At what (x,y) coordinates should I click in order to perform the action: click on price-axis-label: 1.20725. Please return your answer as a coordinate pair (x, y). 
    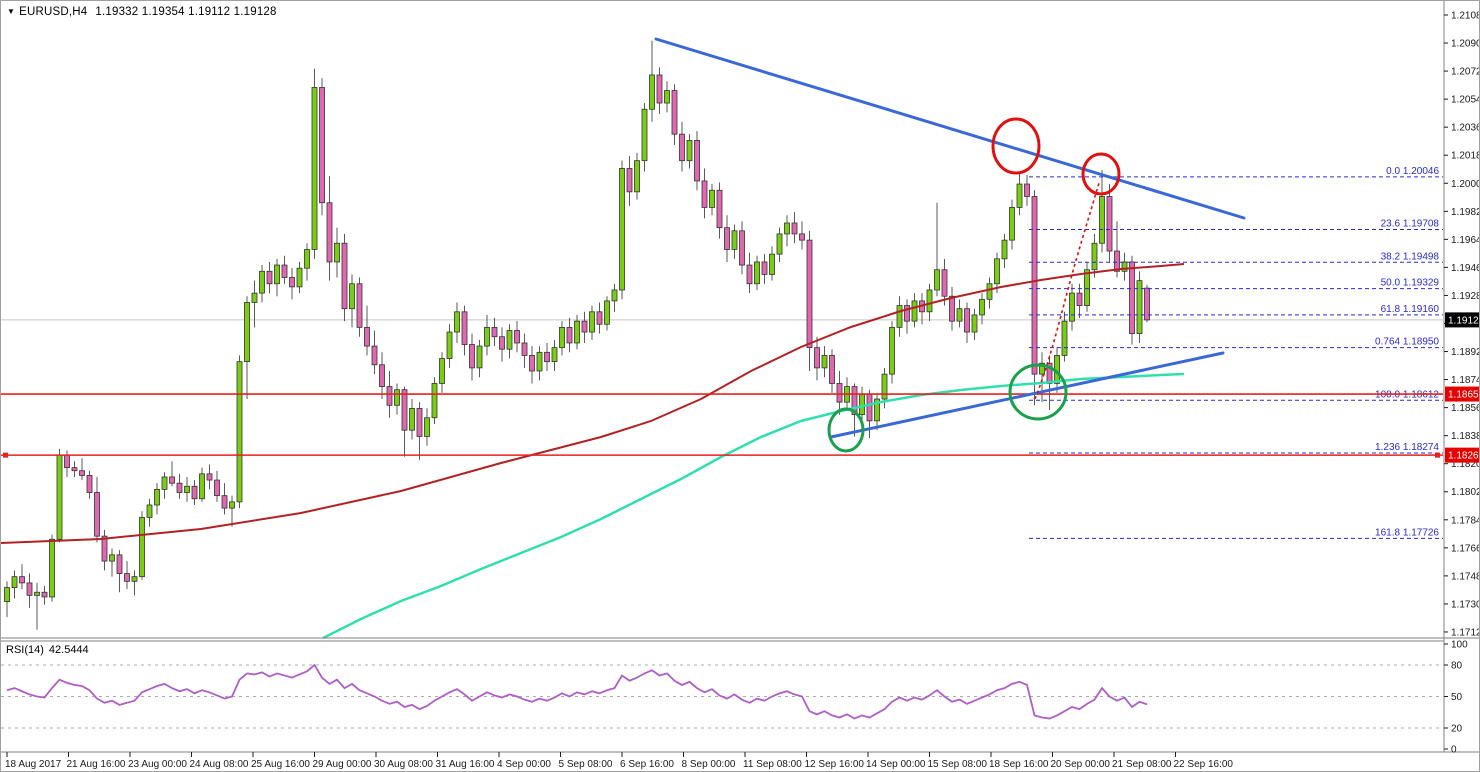
    Looking at the image, I should click on (1465, 72).